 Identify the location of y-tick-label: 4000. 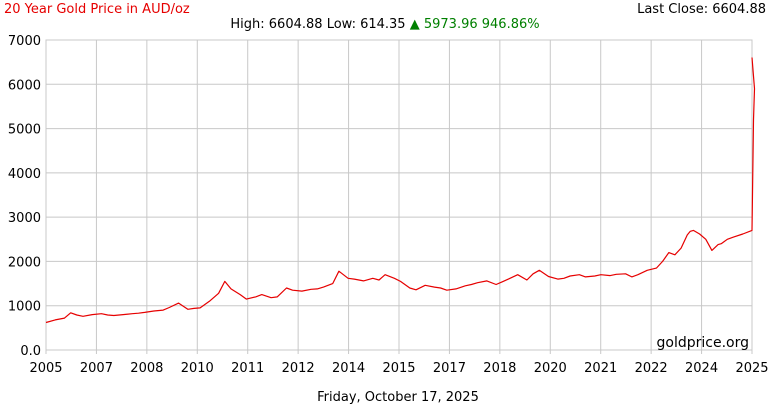
(24, 174).